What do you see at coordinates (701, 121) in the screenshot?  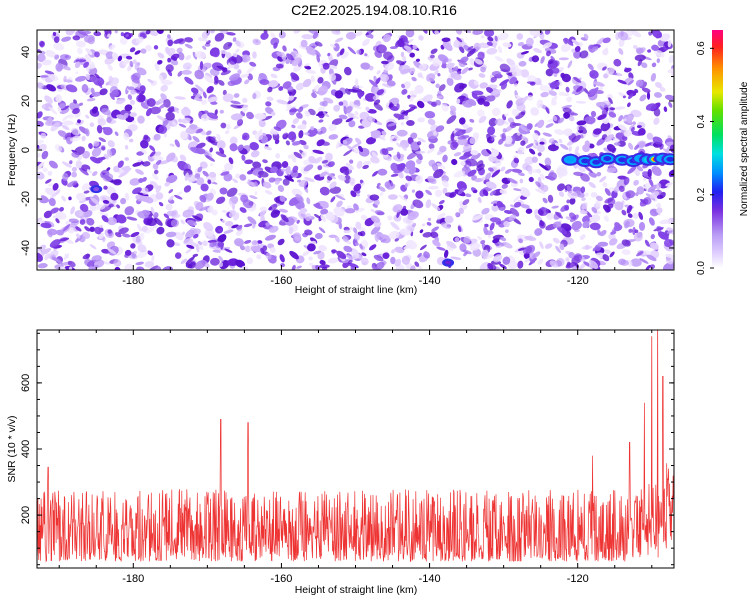 I see `colorbar-tick-label: 0.4` at bounding box center [701, 121].